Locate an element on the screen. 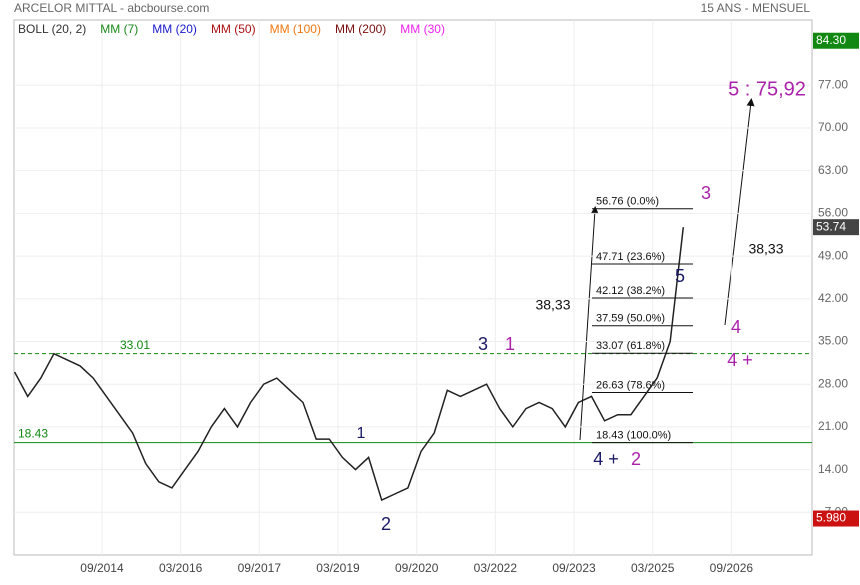 The image size is (860, 585). y-tick-label: 35.00 is located at coordinates (833, 341).